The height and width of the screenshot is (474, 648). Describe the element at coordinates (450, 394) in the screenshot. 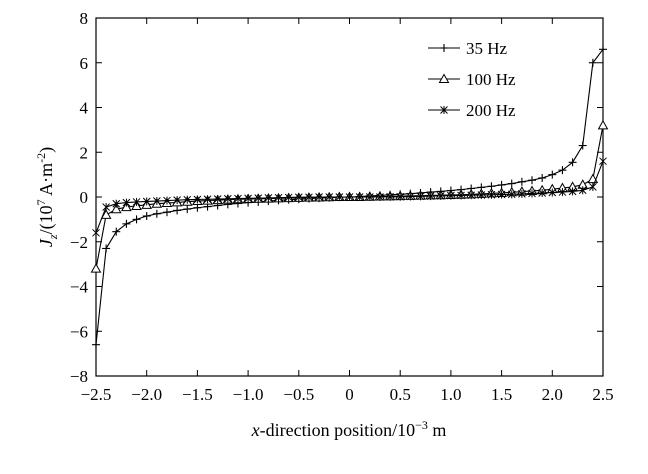

I see `x-tick-label: 1.0` at that location.